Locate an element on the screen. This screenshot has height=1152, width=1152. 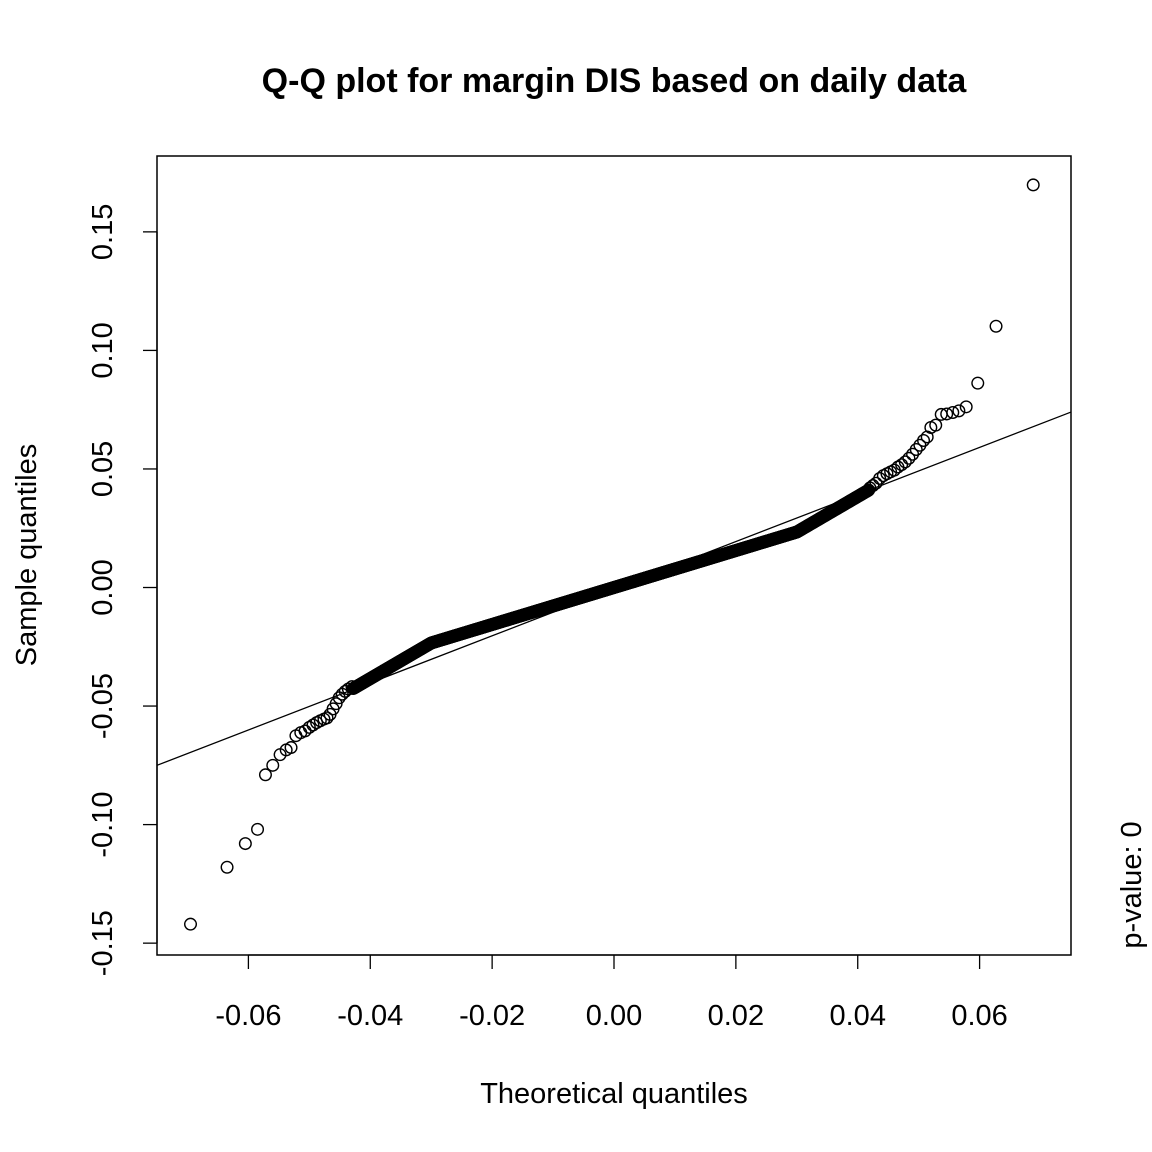
y-axis-label: Sample quantiles is located at coordinates (27, 555).